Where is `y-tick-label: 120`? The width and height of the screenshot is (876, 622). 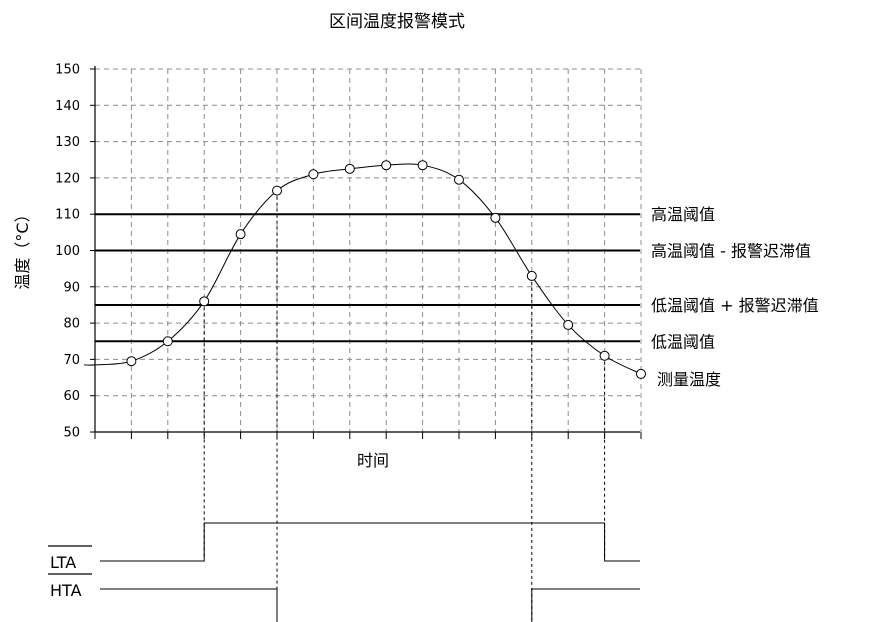 y-tick-label: 120 is located at coordinates (67, 178).